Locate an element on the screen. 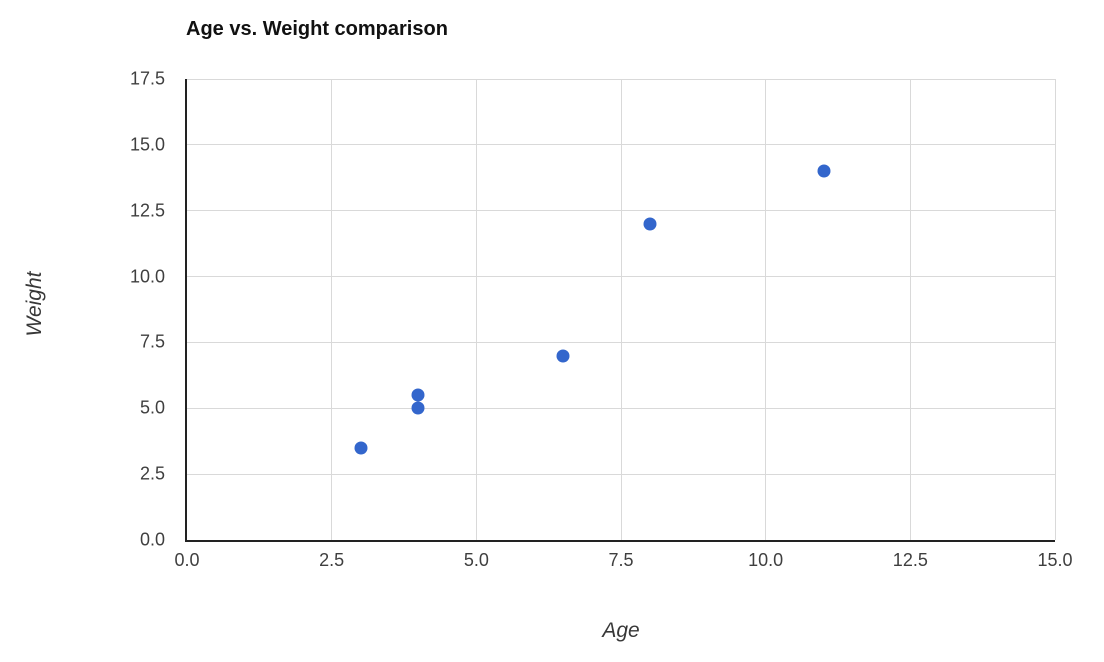 The image size is (1104, 662). y-tick-label: 2.5 is located at coordinates (152, 473).